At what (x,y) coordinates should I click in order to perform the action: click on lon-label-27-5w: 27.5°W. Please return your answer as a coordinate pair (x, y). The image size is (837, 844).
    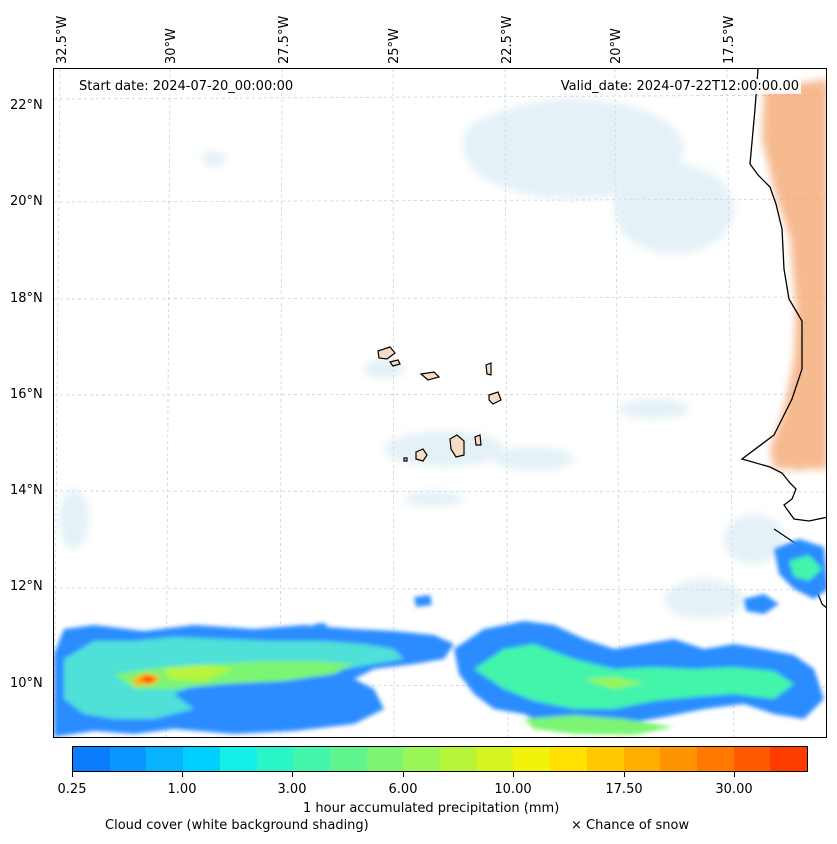
    Looking at the image, I should click on (284, 39).